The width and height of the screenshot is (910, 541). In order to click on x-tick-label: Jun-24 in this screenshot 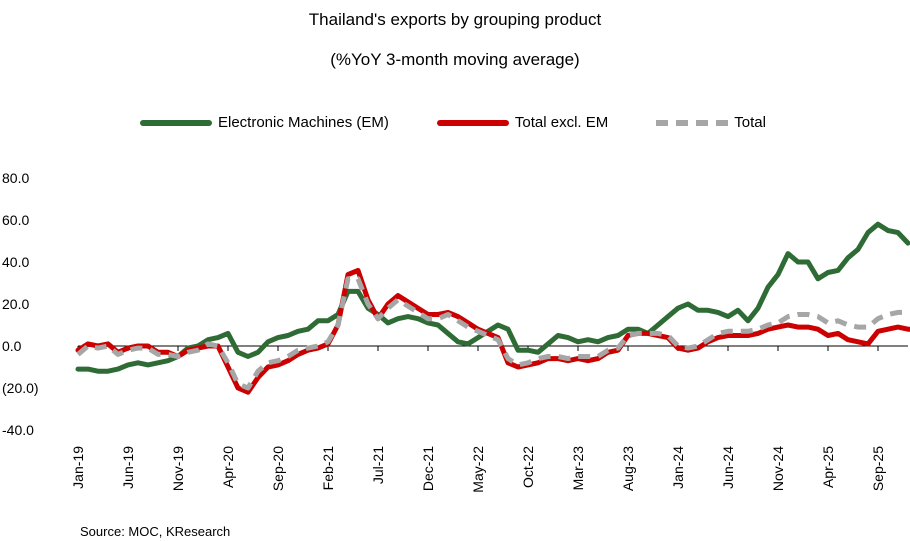, I will do `click(728, 467)`.